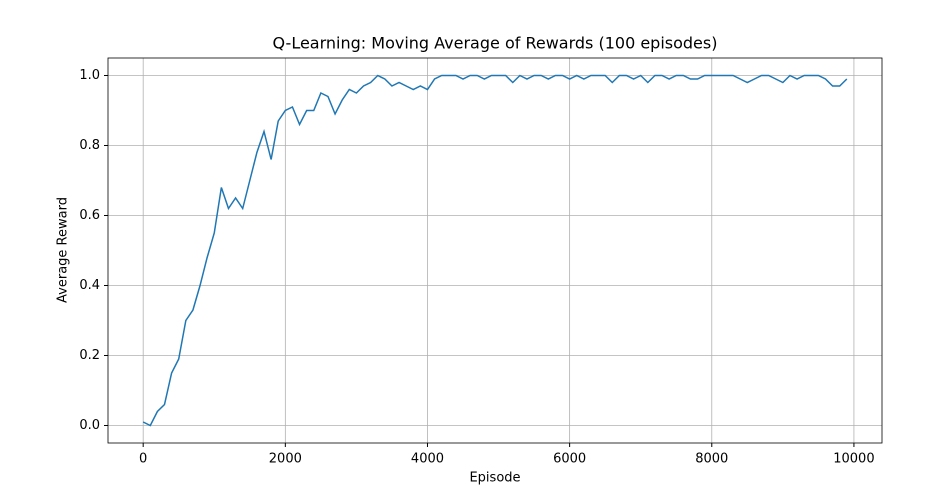  I want to click on y-axis-label: Average Reward, so click(63, 250).